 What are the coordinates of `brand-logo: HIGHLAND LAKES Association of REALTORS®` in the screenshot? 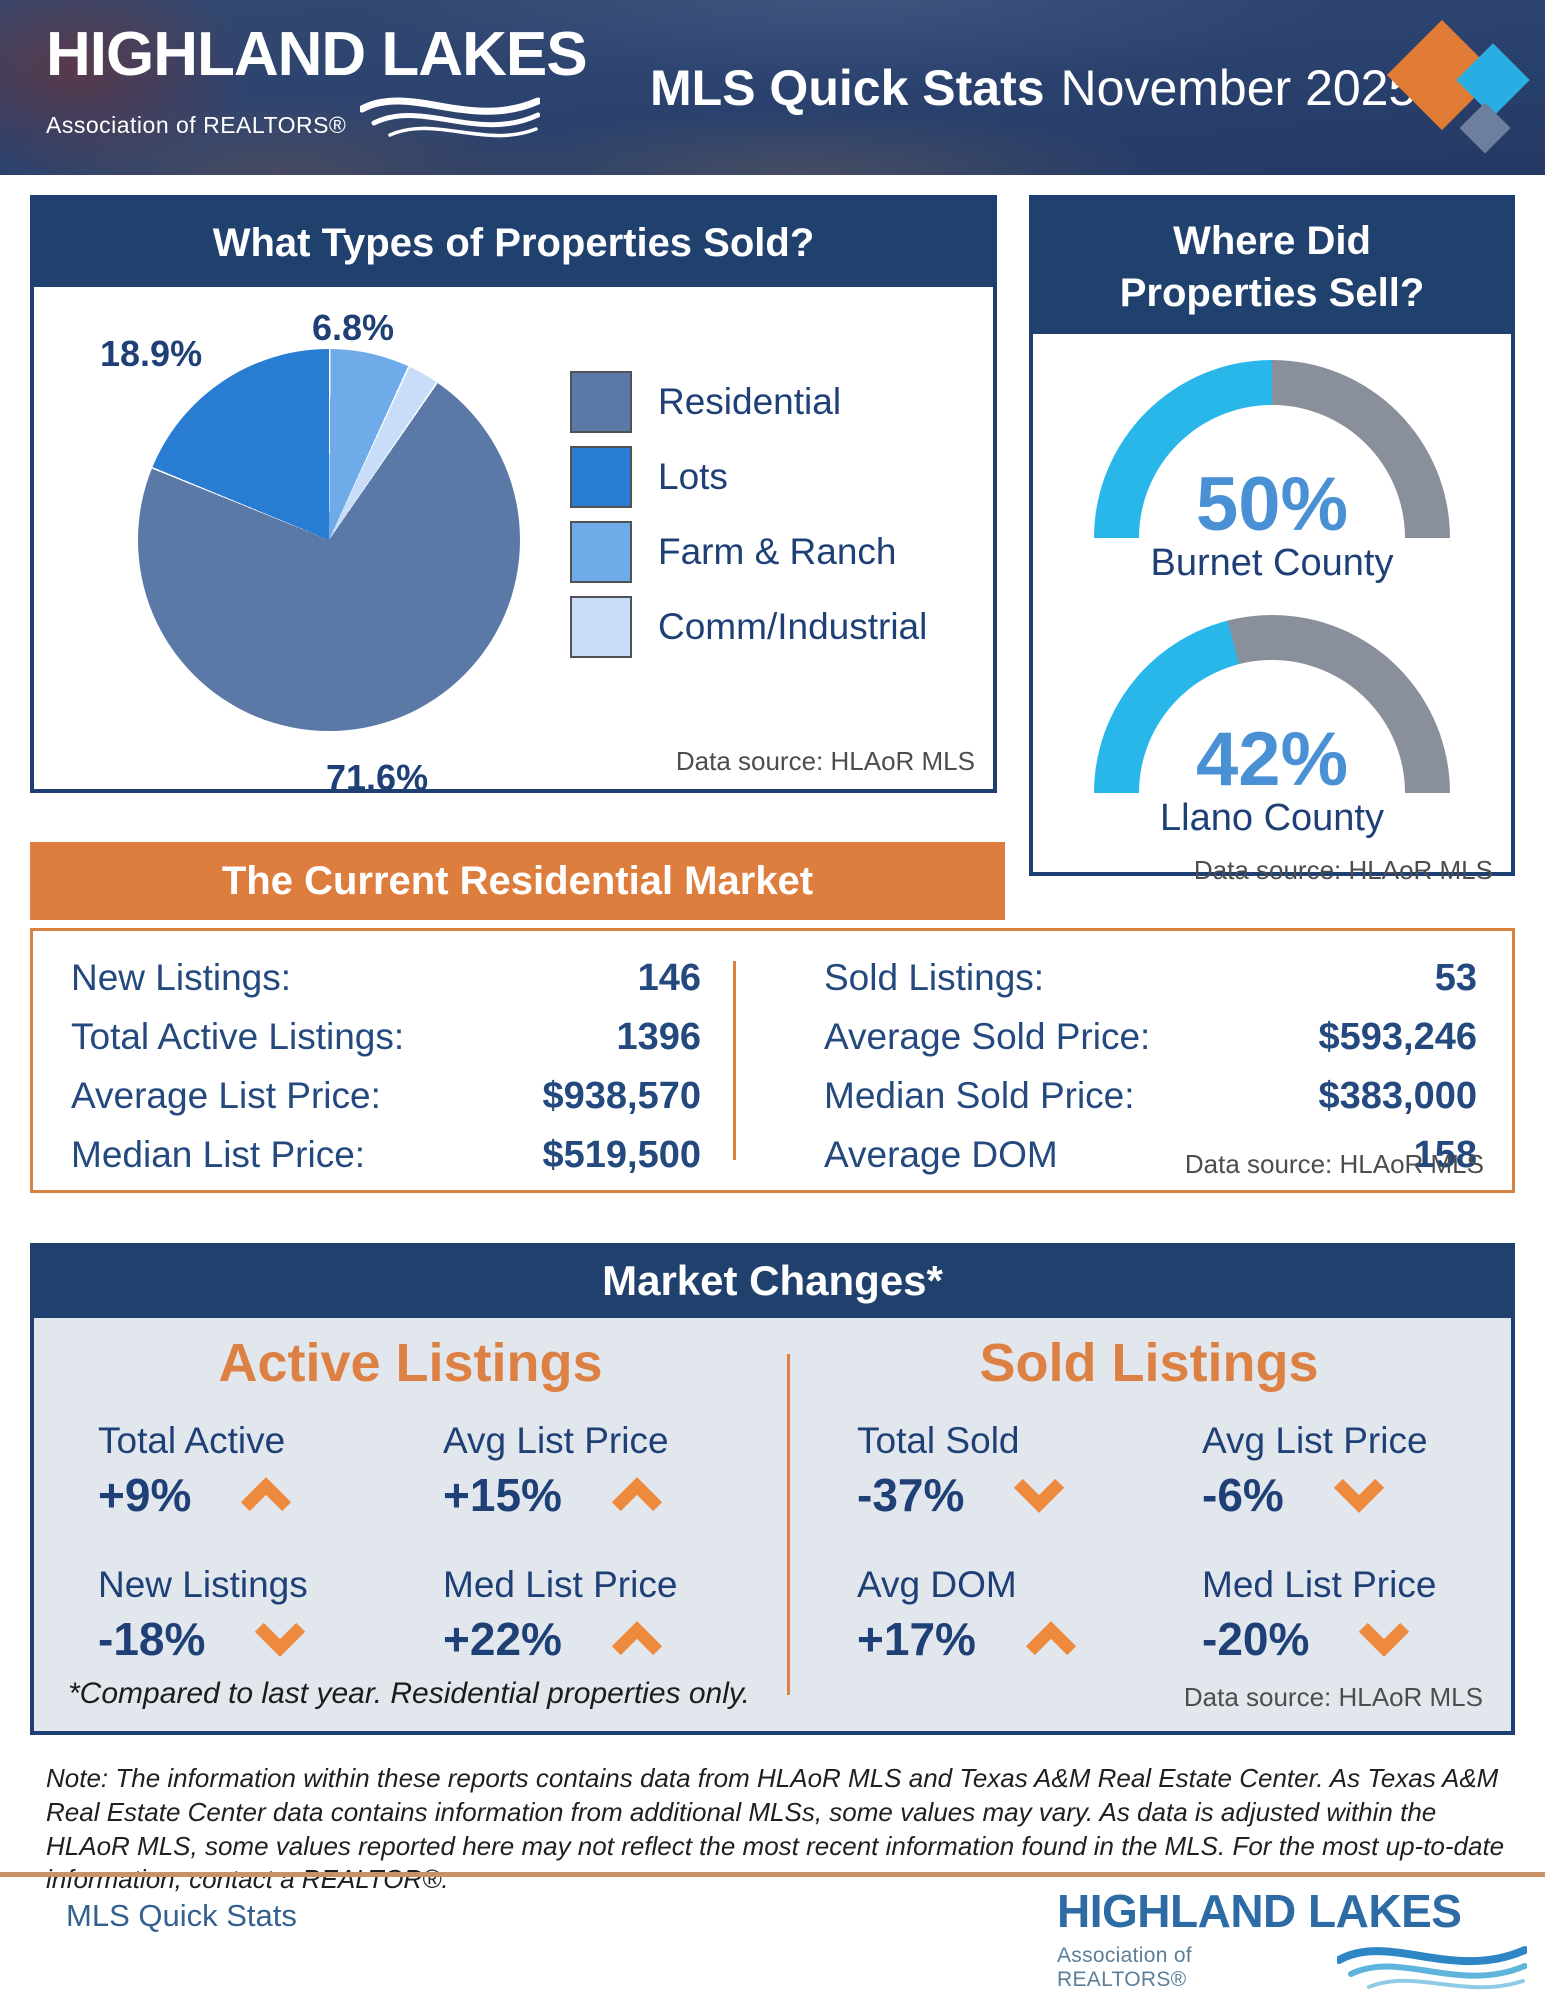 It's located at (317, 79).